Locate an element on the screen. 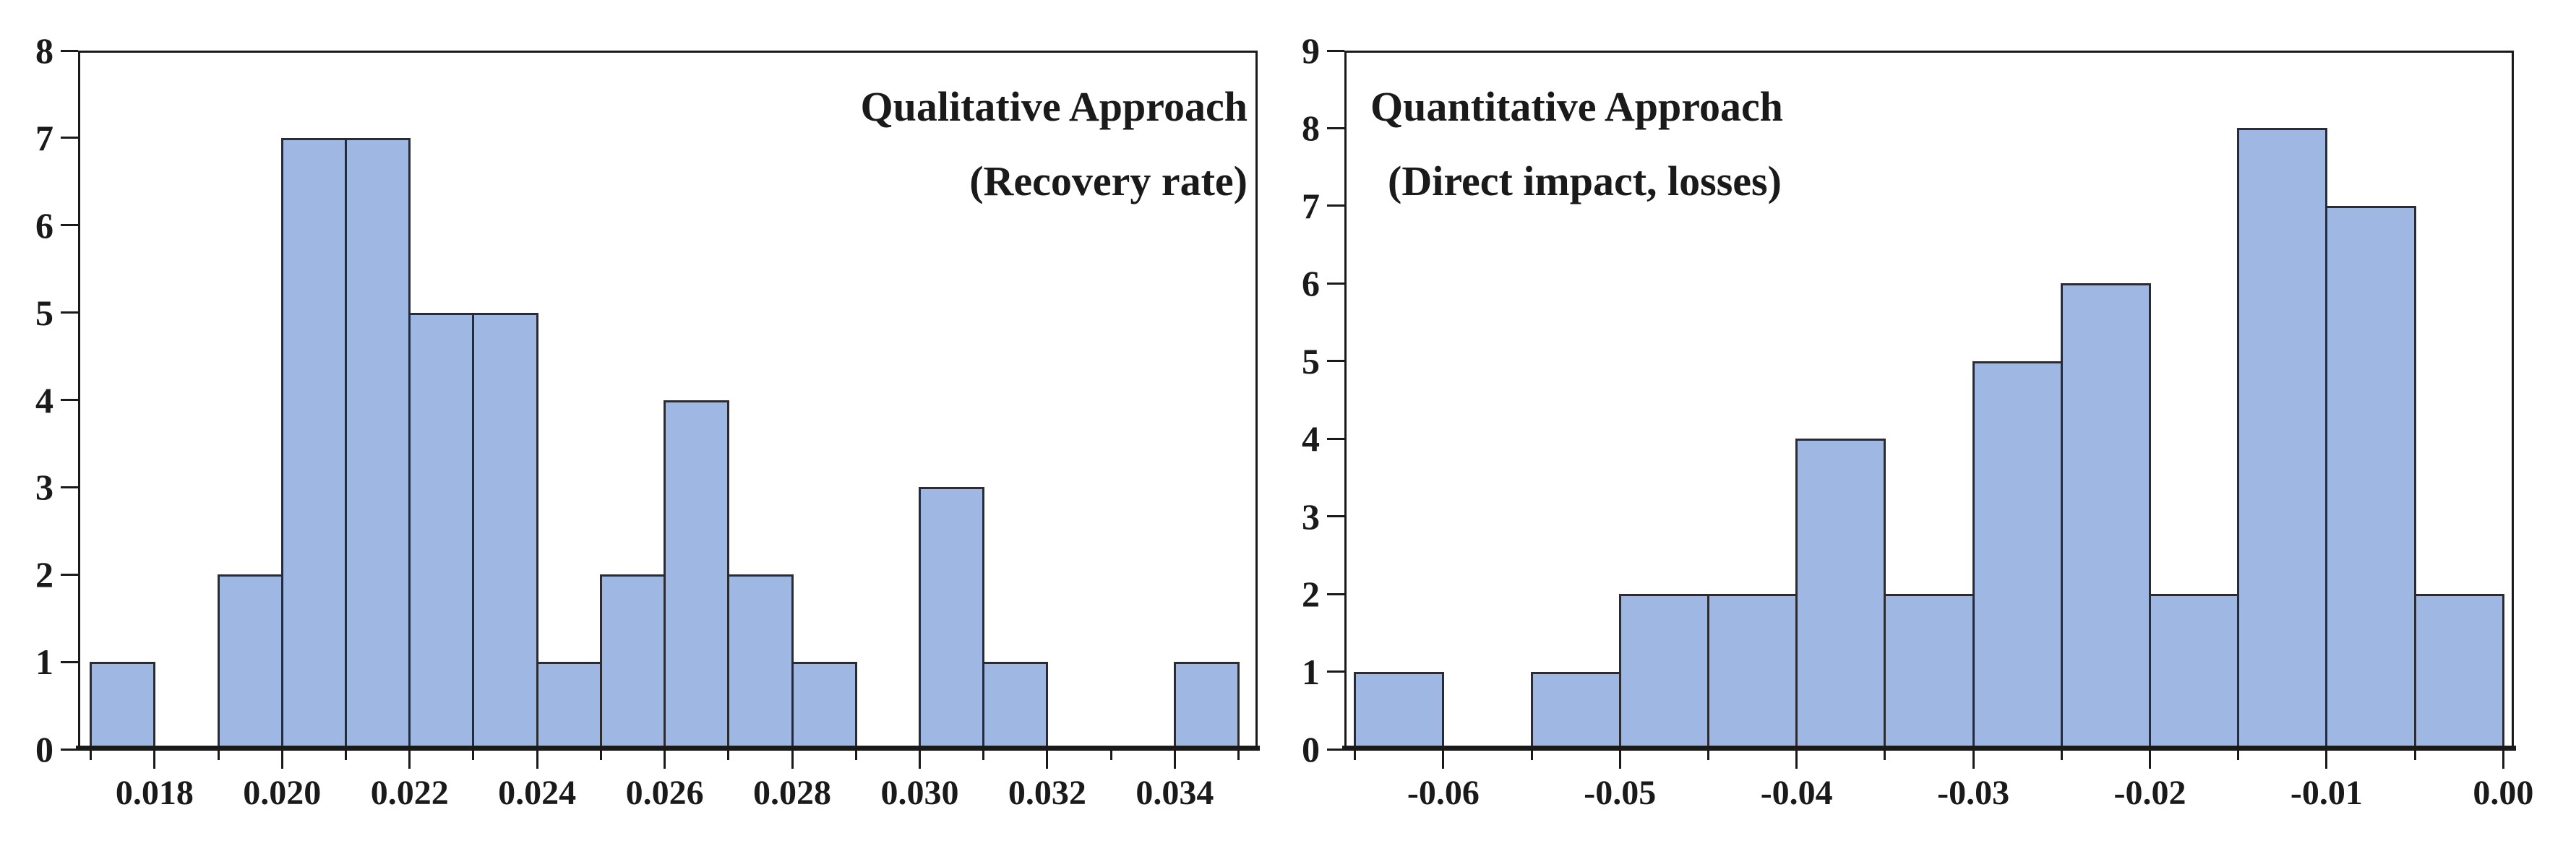  y-tick-label: 9 is located at coordinates (1311, 51).